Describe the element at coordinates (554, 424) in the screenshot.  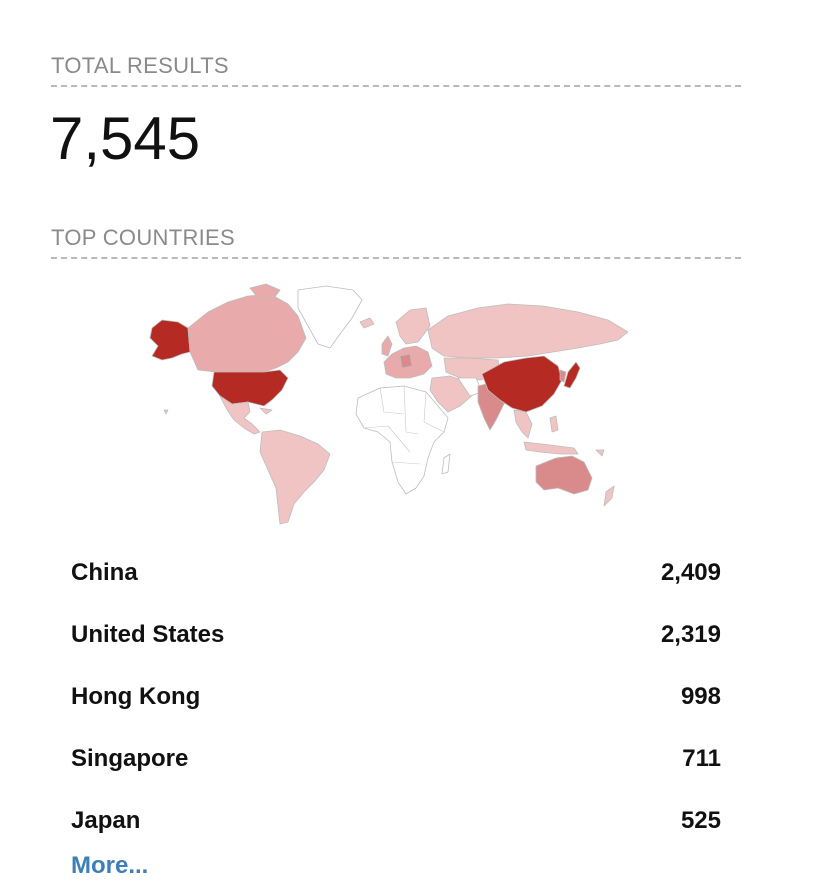
I see `map-philippines` at that location.